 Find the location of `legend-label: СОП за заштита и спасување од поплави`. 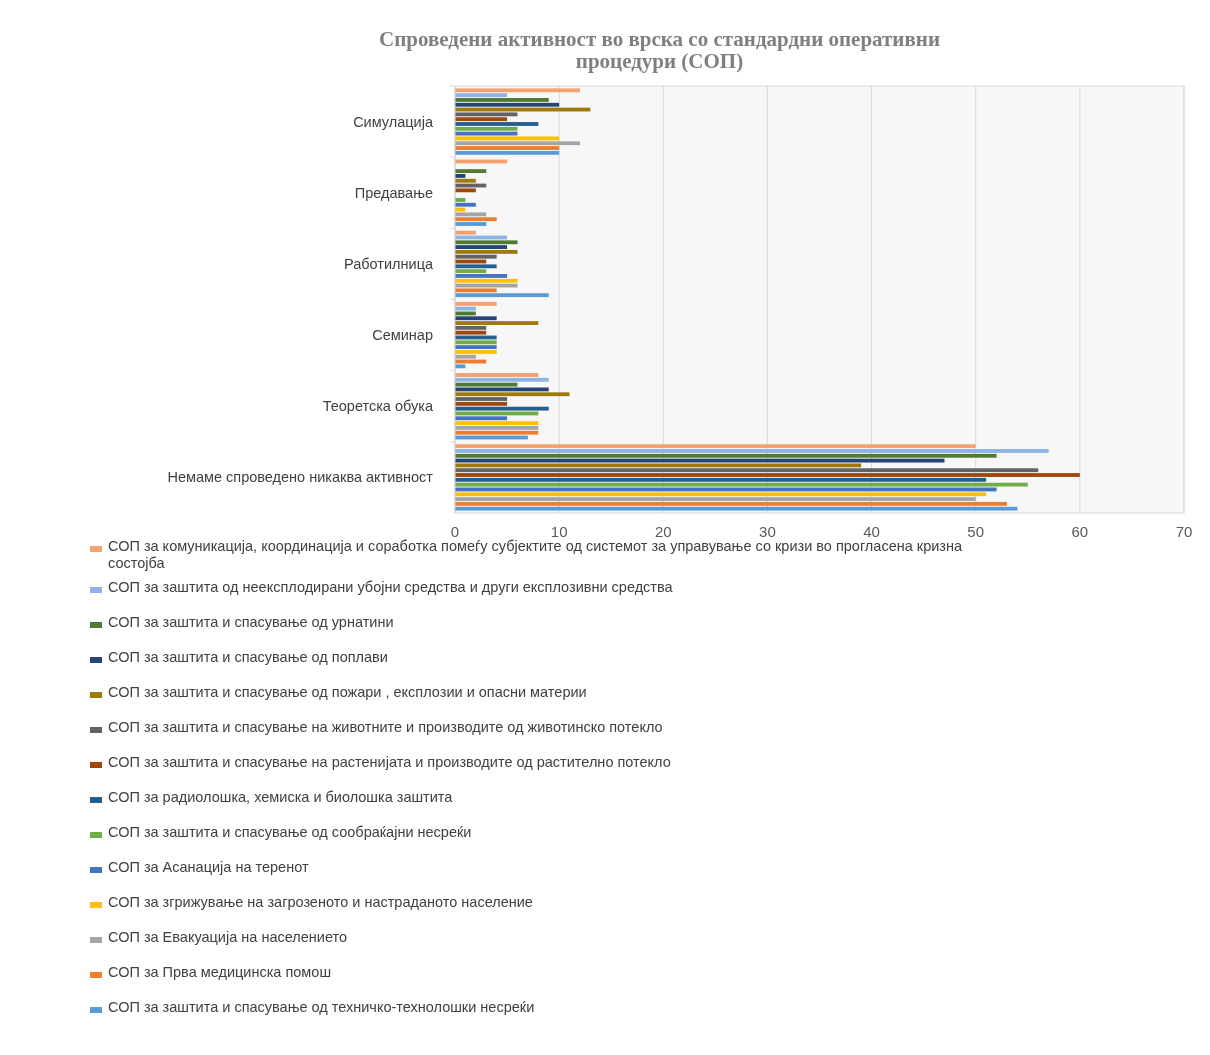

legend-label: СОП за заштита и спасување од поплави is located at coordinates (248, 657).